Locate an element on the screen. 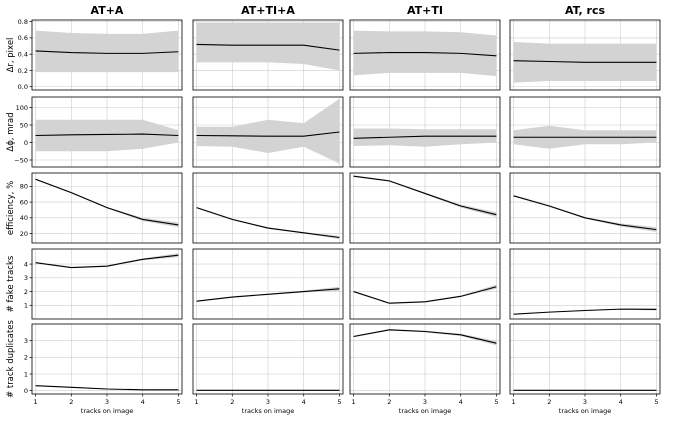 This screenshot has height=423, width=676. y-tick-label: 0.4 is located at coordinates (23, 54).